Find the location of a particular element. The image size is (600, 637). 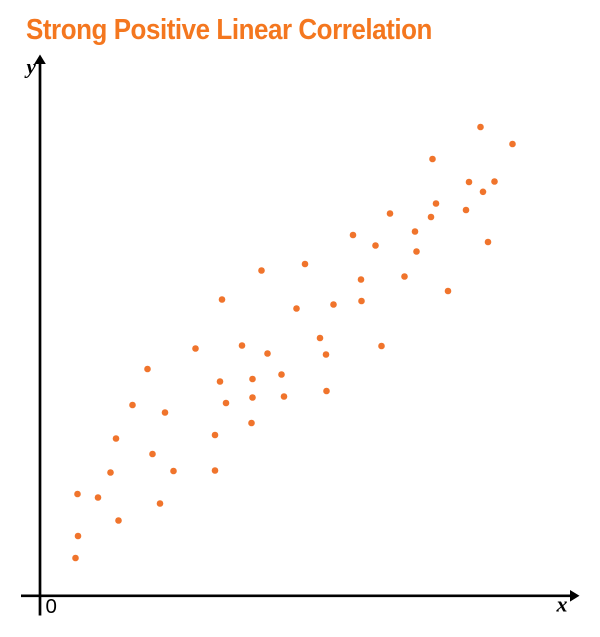

svg-text: y is located at coordinates (30, 67).